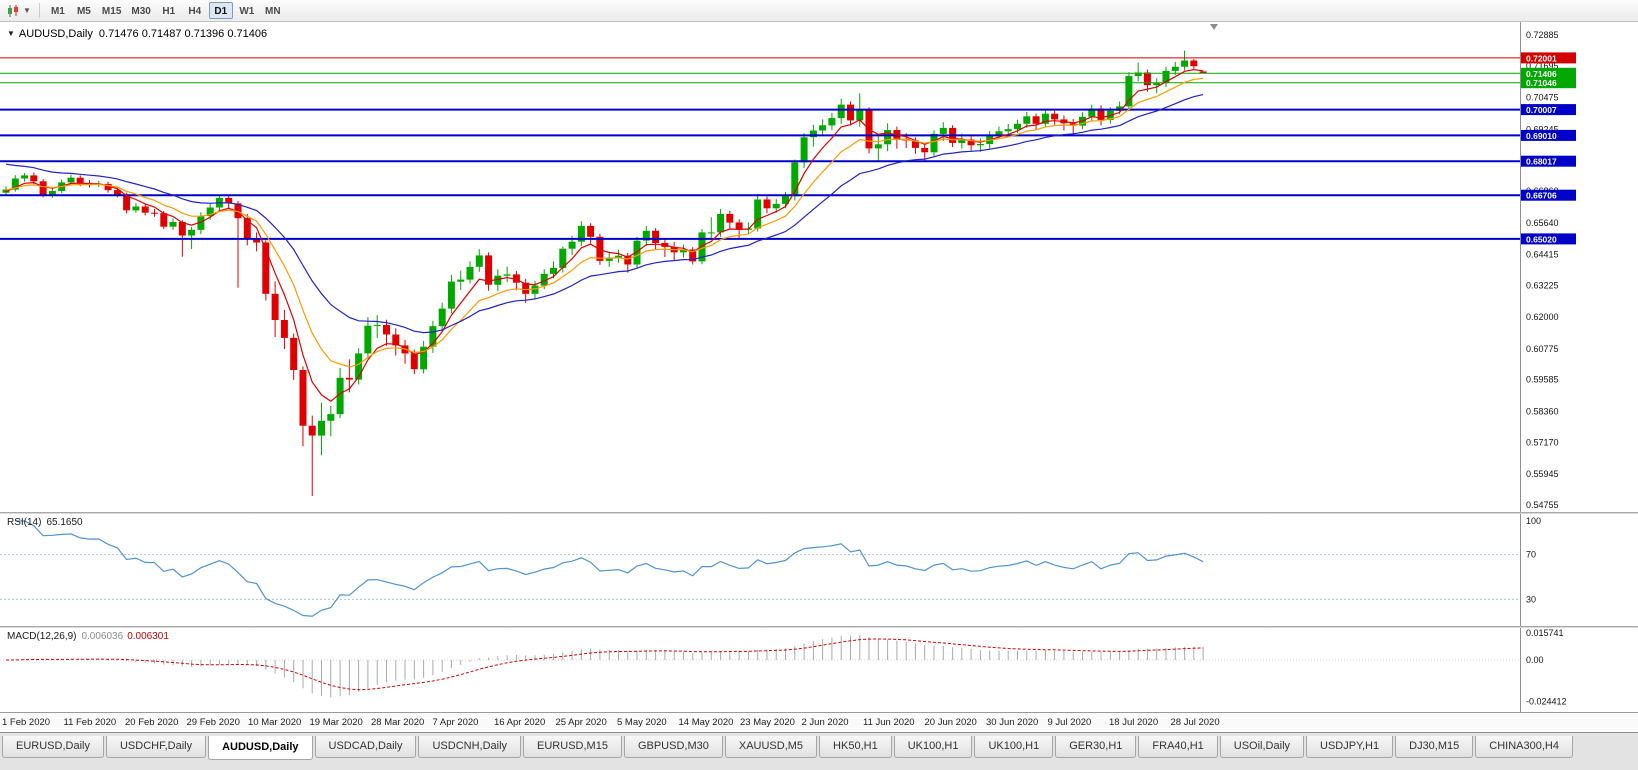 This screenshot has width=1638, height=770. Describe the element at coordinates (855, 747) in the screenshot. I see `chart-tab-hk50-h1: HK50,H1` at that location.